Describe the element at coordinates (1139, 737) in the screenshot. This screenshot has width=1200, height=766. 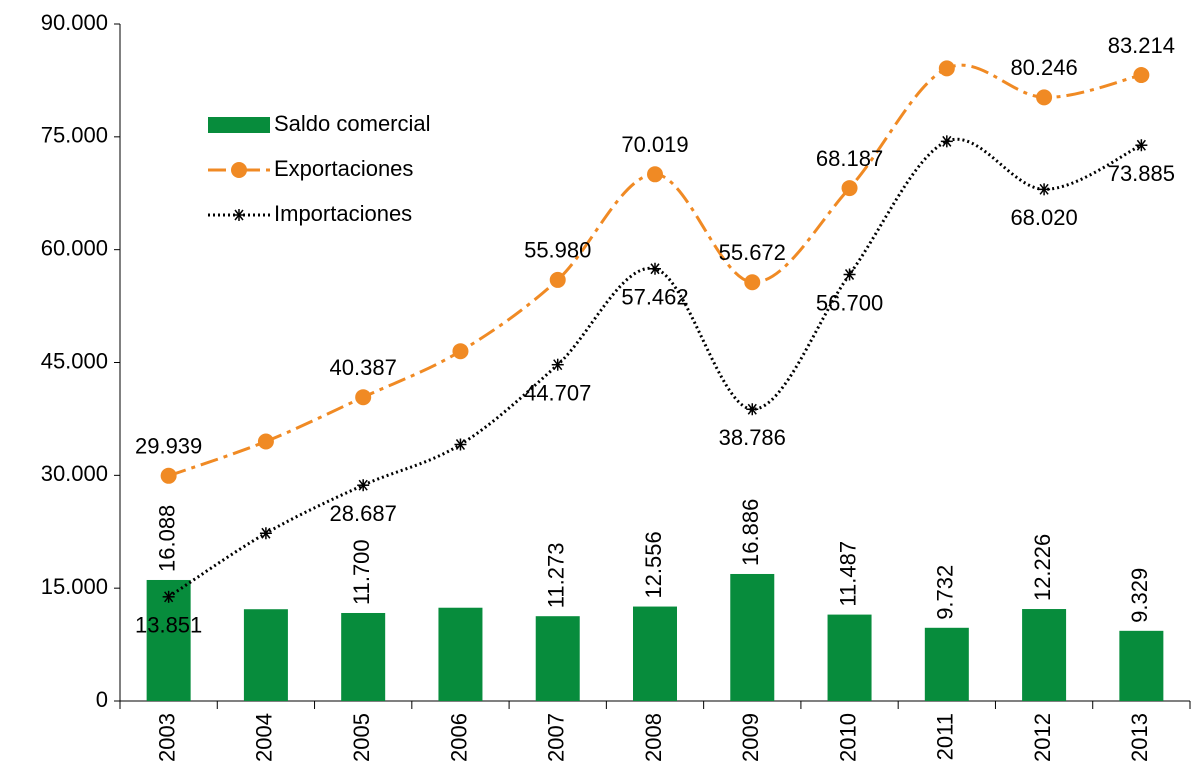
I see `x-tick-label: 2013` at that location.